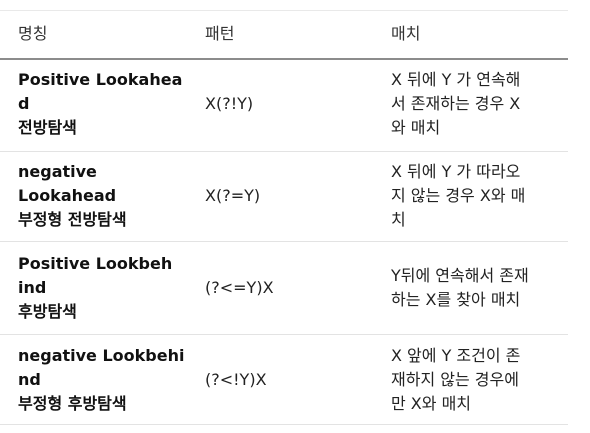  I want to click on name-line: ind, so click(32, 287).